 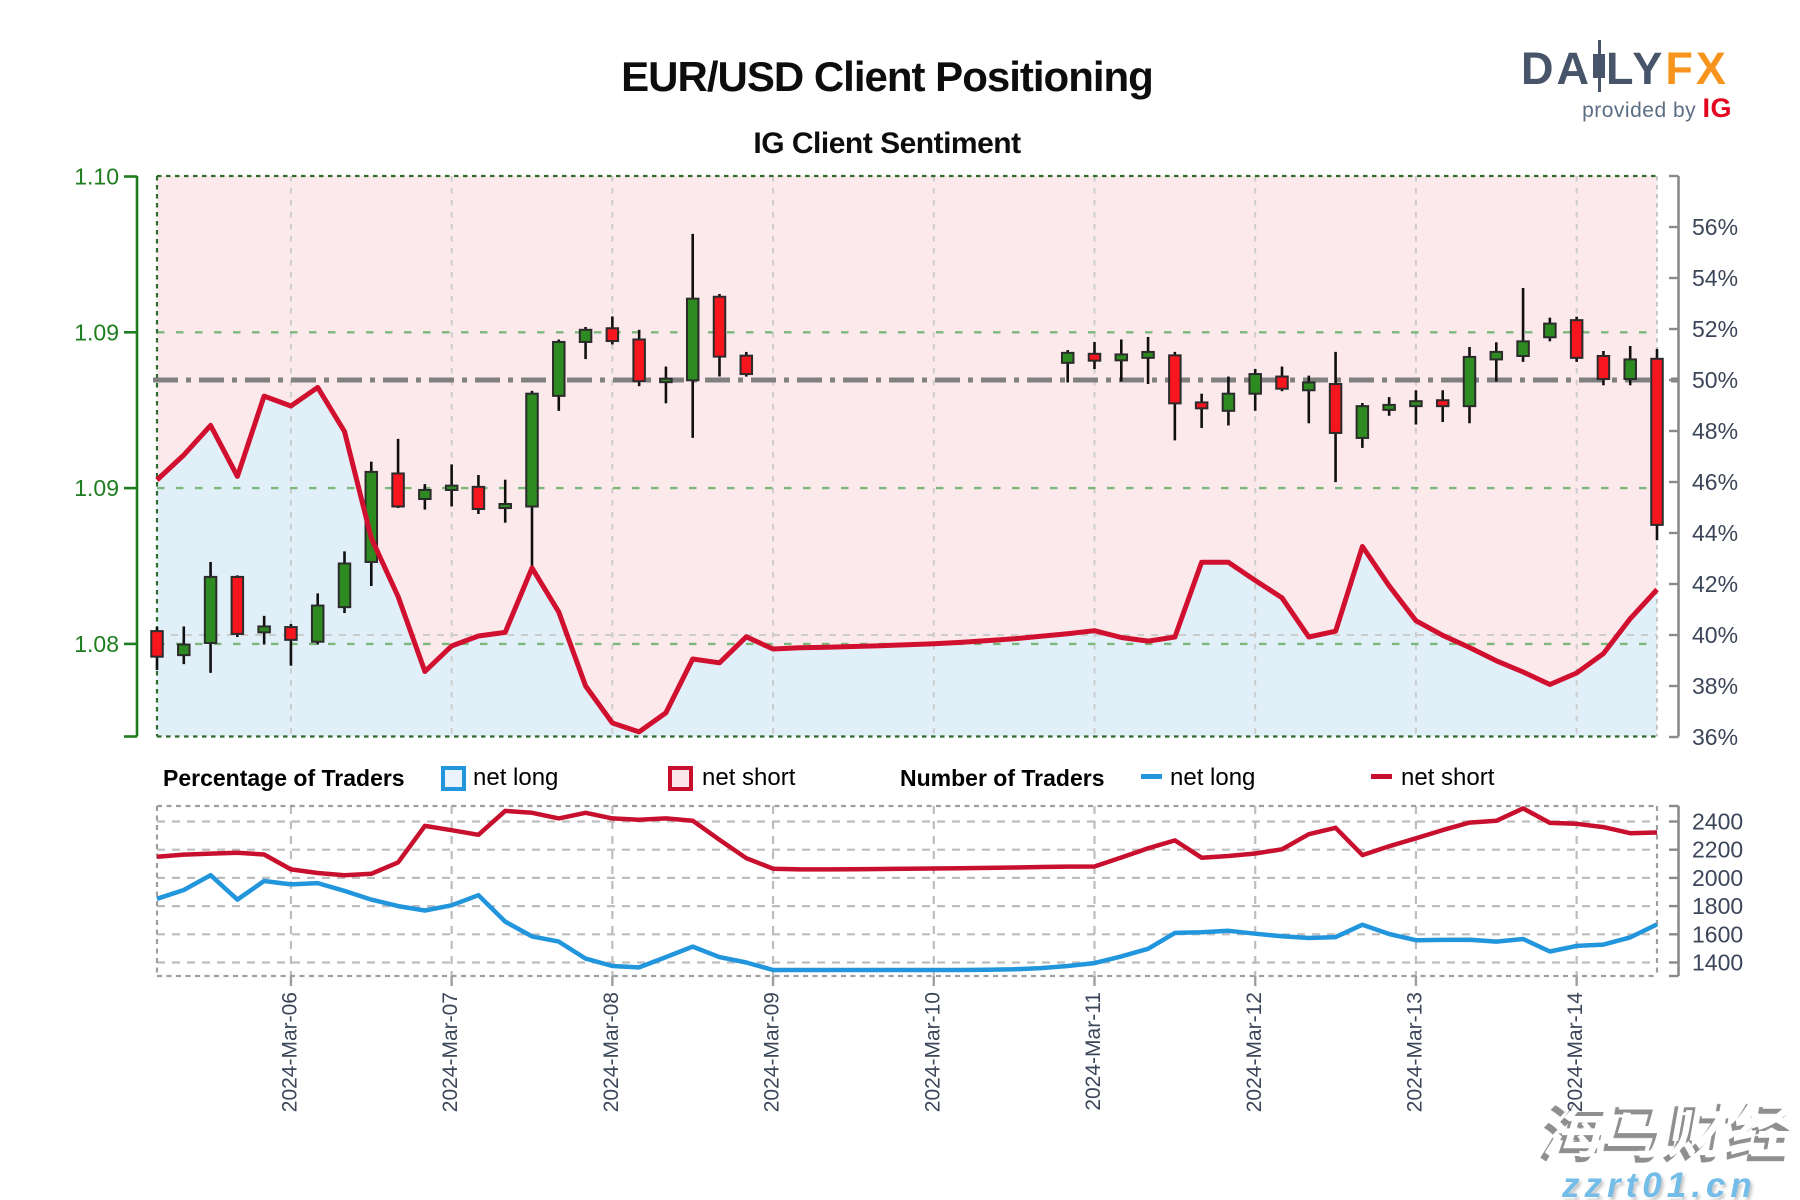 I want to click on traders-chart-border, so click(x=907, y=891).